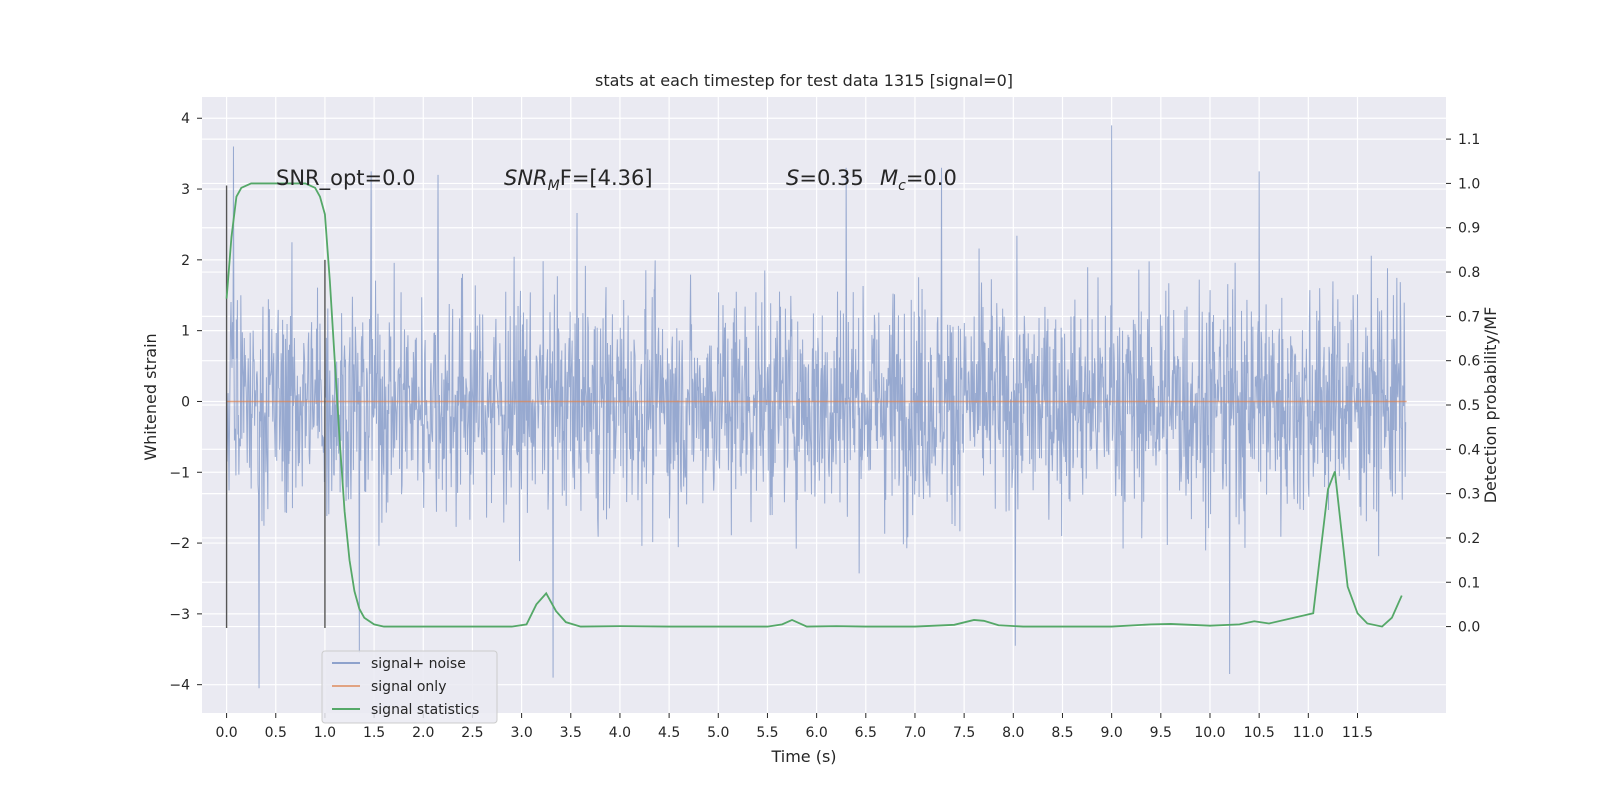  I want to click on mc-val: =0.0, so click(931, 178).